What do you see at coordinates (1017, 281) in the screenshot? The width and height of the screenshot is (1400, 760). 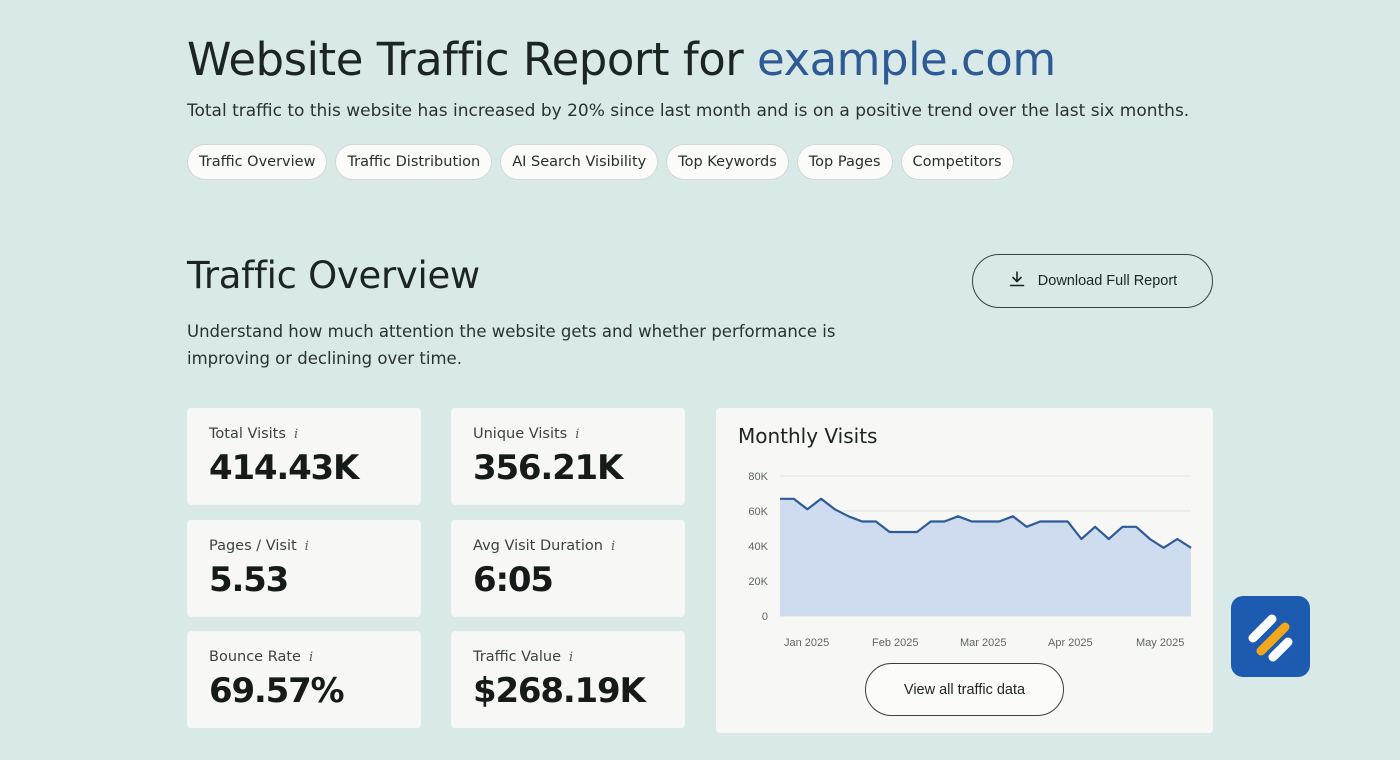 I see `download-icon` at bounding box center [1017, 281].